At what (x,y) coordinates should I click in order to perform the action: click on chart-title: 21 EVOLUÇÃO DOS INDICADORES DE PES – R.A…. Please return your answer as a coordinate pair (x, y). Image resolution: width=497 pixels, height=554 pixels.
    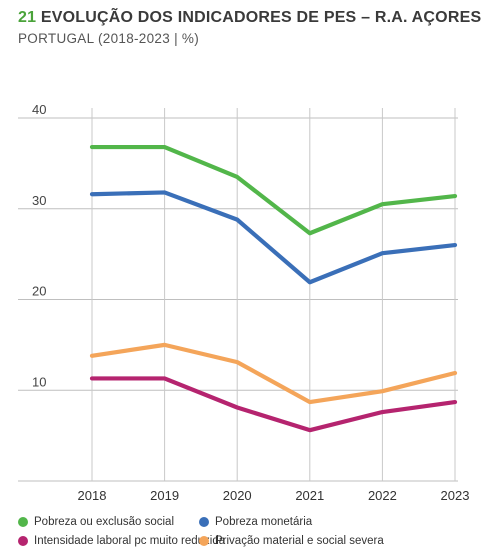
    Looking at the image, I should click on (249, 18).